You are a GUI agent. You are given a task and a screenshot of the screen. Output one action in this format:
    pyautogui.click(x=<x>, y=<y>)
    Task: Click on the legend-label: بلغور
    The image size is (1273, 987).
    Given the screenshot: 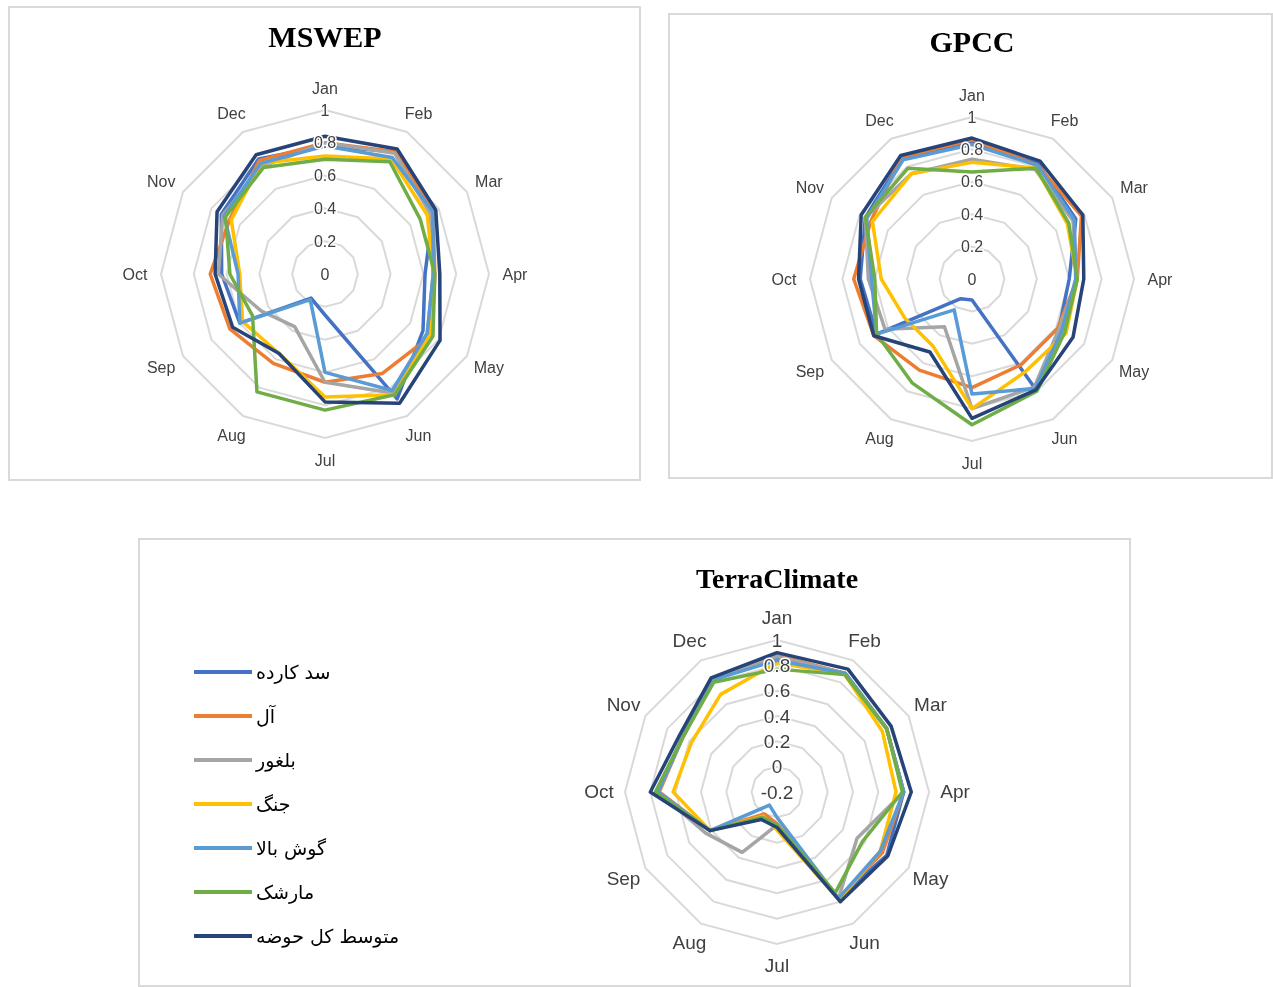 What is the action you would take?
    pyautogui.click(x=275, y=760)
    